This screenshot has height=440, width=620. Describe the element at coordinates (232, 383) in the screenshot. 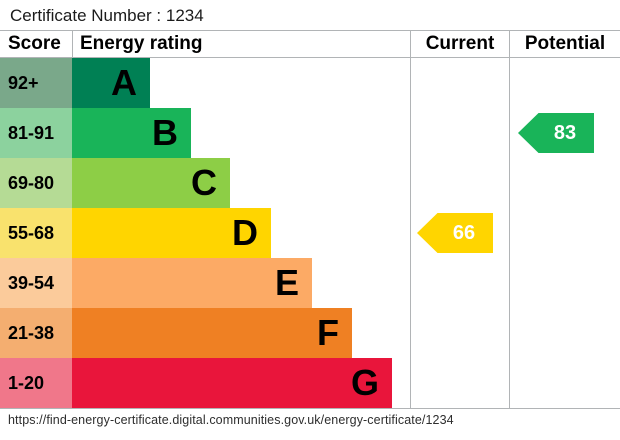

I see `band-bar-g: G` at that location.